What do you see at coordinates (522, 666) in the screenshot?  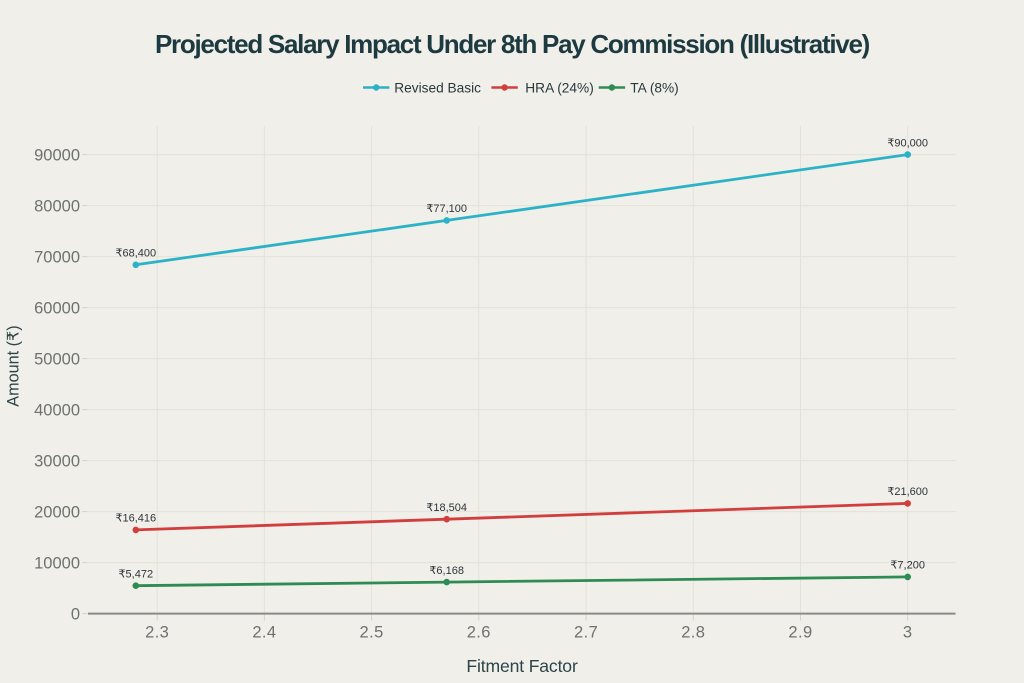 I see `svg-text: Fitment Factor` at bounding box center [522, 666].